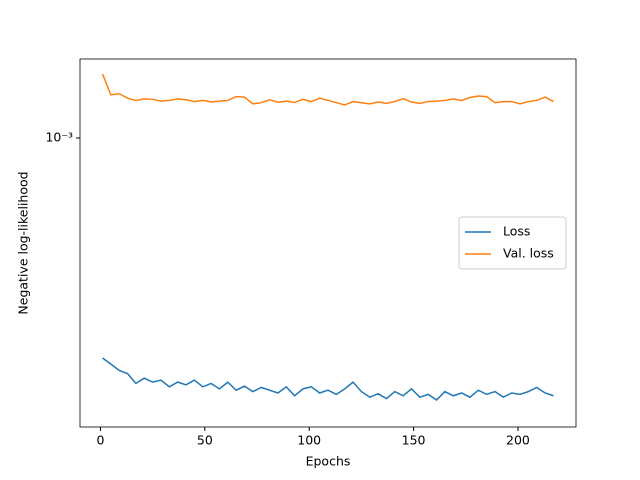 This screenshot has width=640, height=480. I want to click on x-tick-label: 200, so click(518, 440).